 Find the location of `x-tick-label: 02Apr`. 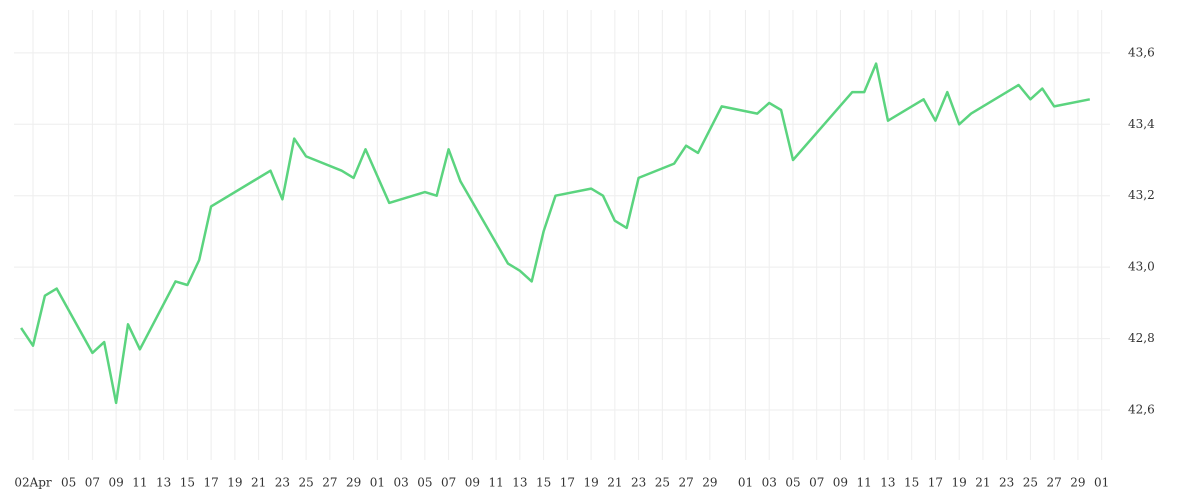

x-tick-label: 02Apr is located at coordinates (33, 483).